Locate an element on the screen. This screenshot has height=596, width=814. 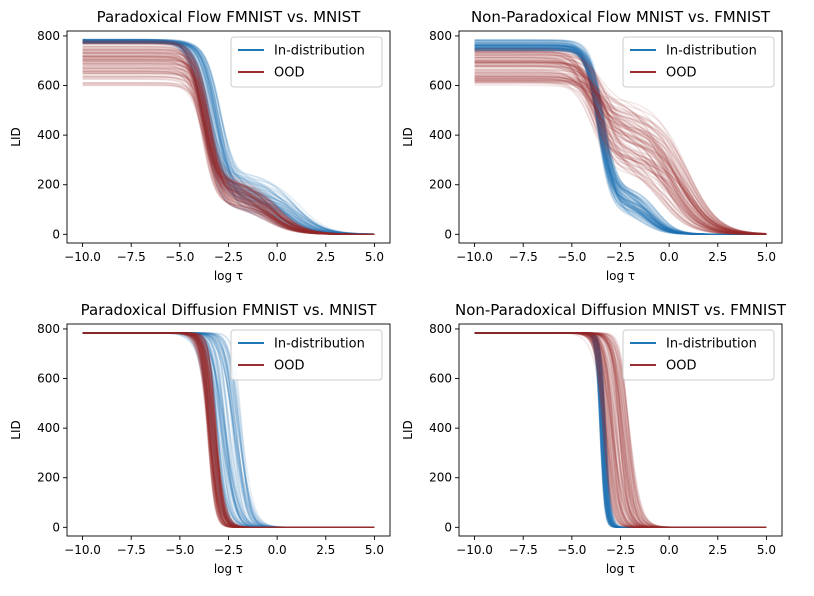
x-tick-label: 2.5 is located at coordinates (717, 257).